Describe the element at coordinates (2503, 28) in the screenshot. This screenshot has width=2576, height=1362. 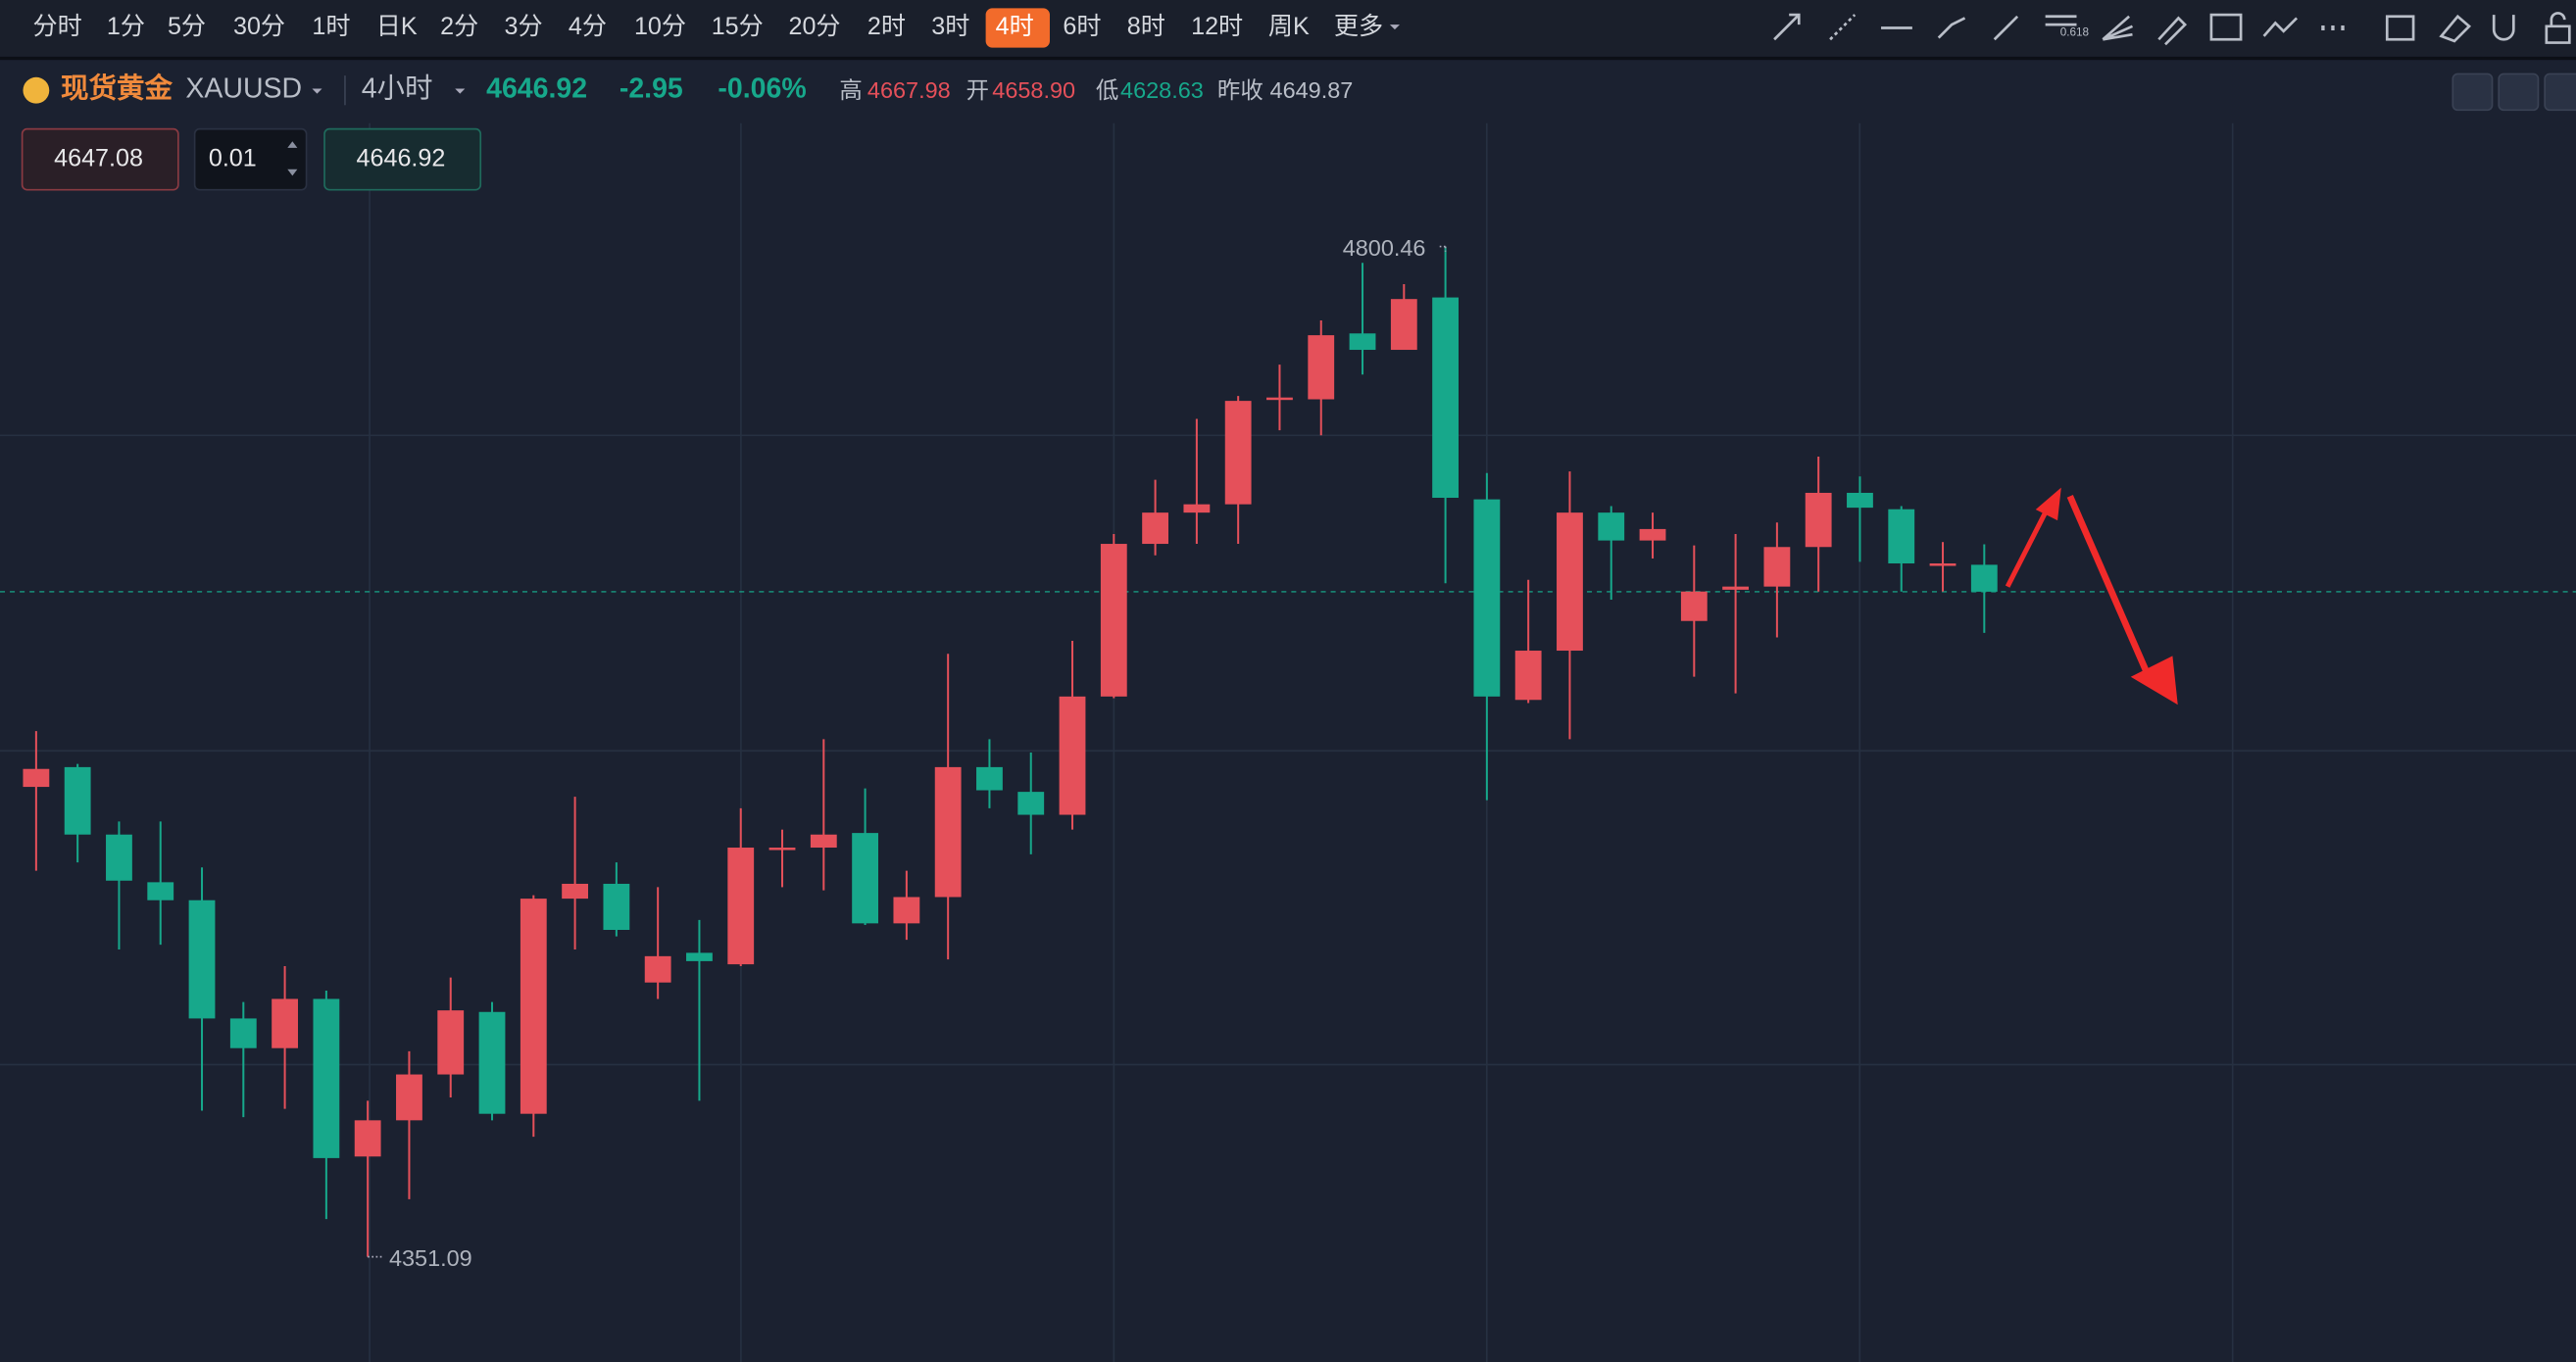
I see `tool-magnet` at that location.